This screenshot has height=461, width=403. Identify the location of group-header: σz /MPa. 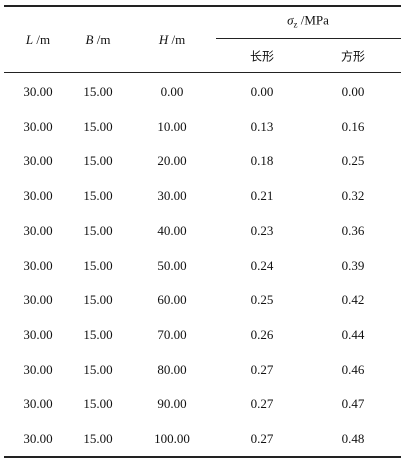
(308, 21).